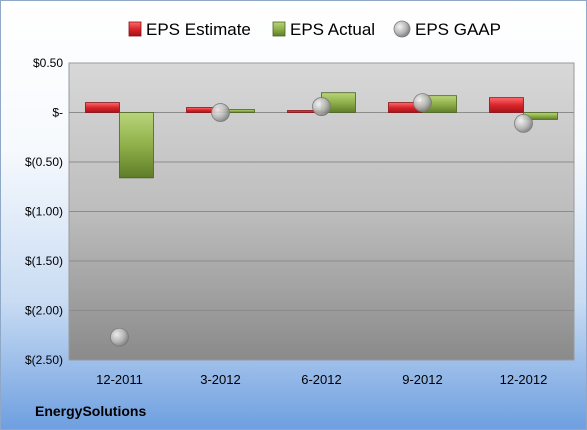 The height and width of the screenshot is (430, 587). What do you see at coordinates (198, 29) in the screenshot?
I see `legend-label-eps-estimate: EPS Estimate` at bounding box center [198, 29].